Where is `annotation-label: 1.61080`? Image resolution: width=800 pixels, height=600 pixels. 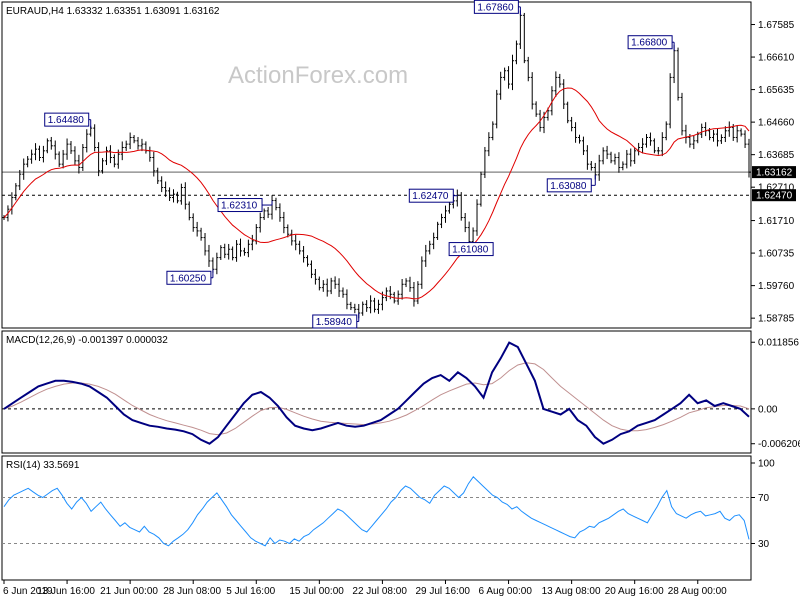 annotation-label: 1.61080 is located at coordinates (470, 250).